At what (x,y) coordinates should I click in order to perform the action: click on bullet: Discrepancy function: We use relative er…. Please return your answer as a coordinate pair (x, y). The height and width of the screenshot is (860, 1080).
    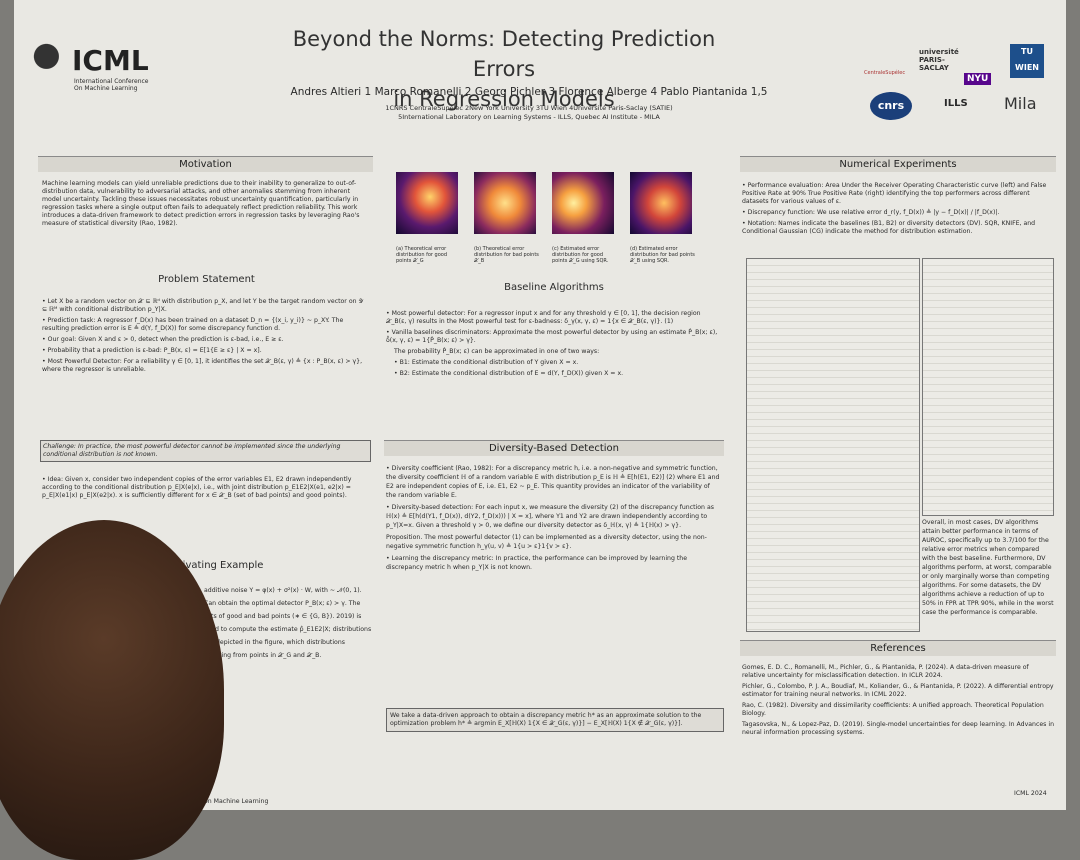
    Looking at the image, I should click on (898, 213).